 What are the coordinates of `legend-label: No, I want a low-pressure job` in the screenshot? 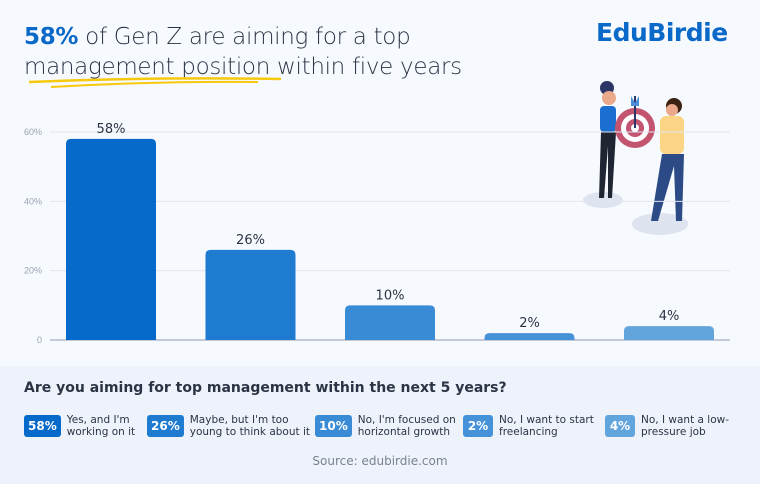 It's located at (700, 426).